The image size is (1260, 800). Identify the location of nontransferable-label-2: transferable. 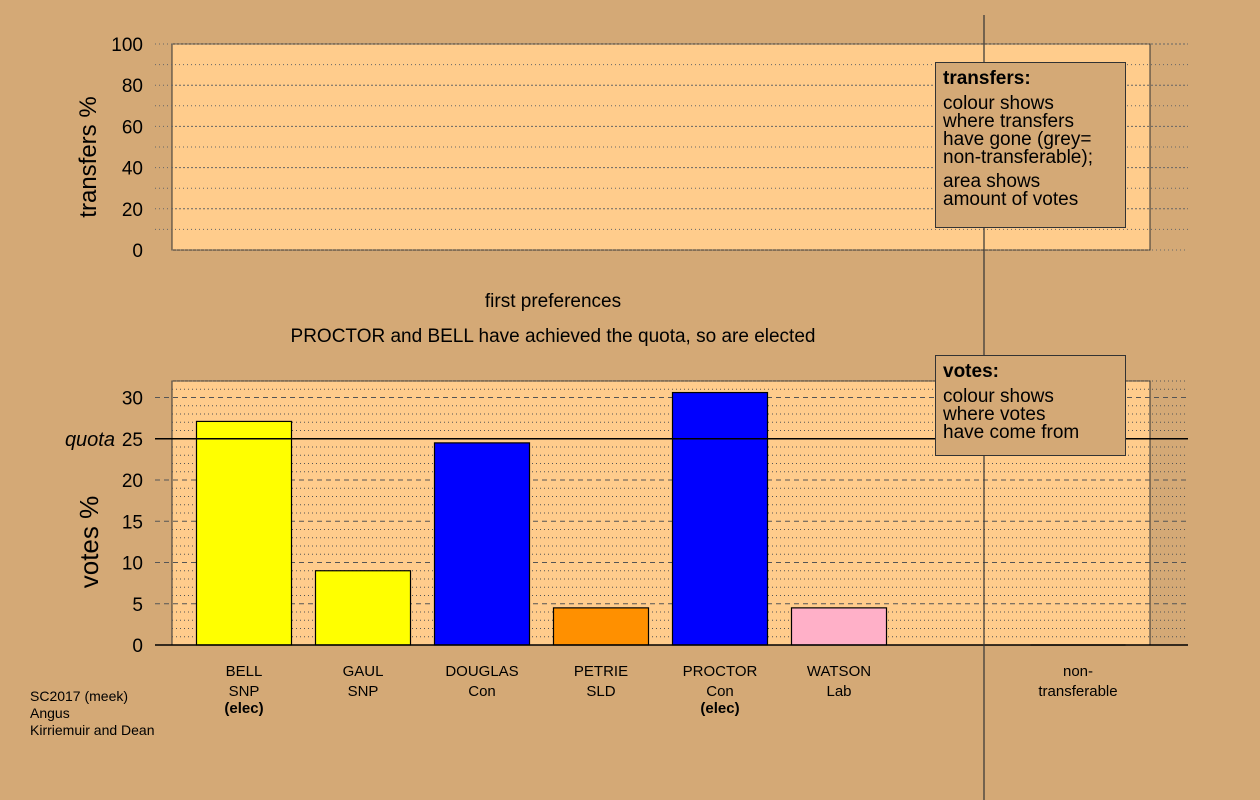
(1077, 691).